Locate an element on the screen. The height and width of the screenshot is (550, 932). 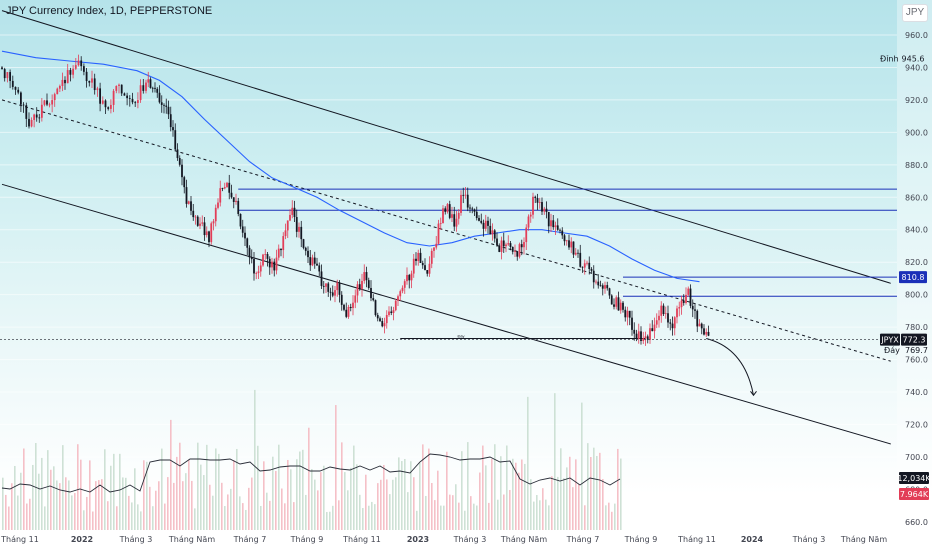
y-tick-label: 760.0 is located at coordinates (916, 360).